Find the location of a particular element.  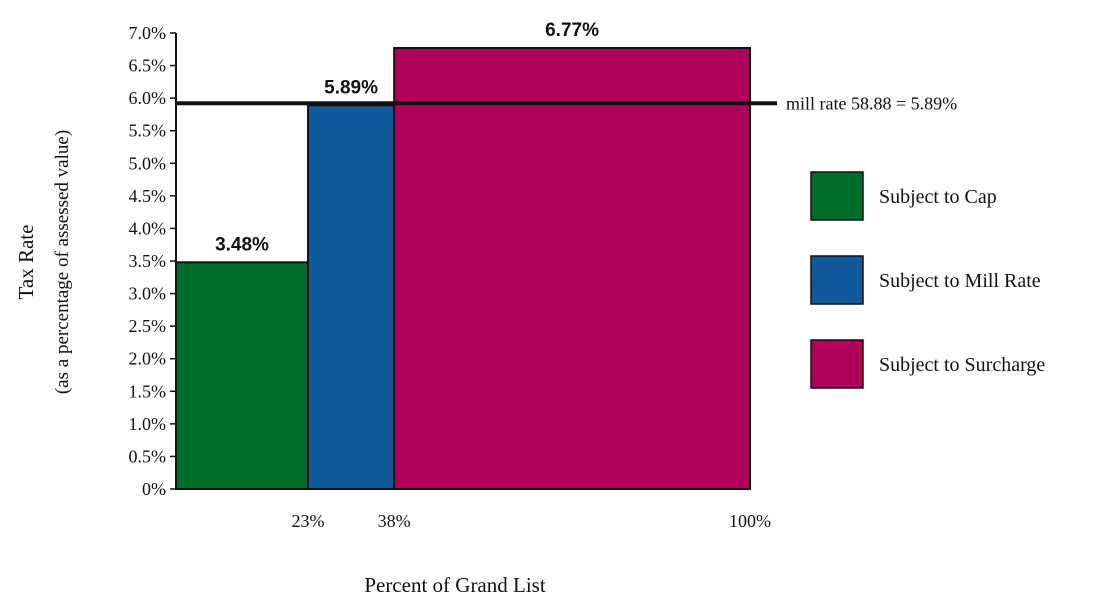

legend-swatch-subject-to-surcharge is located at coordinates (837, 364).